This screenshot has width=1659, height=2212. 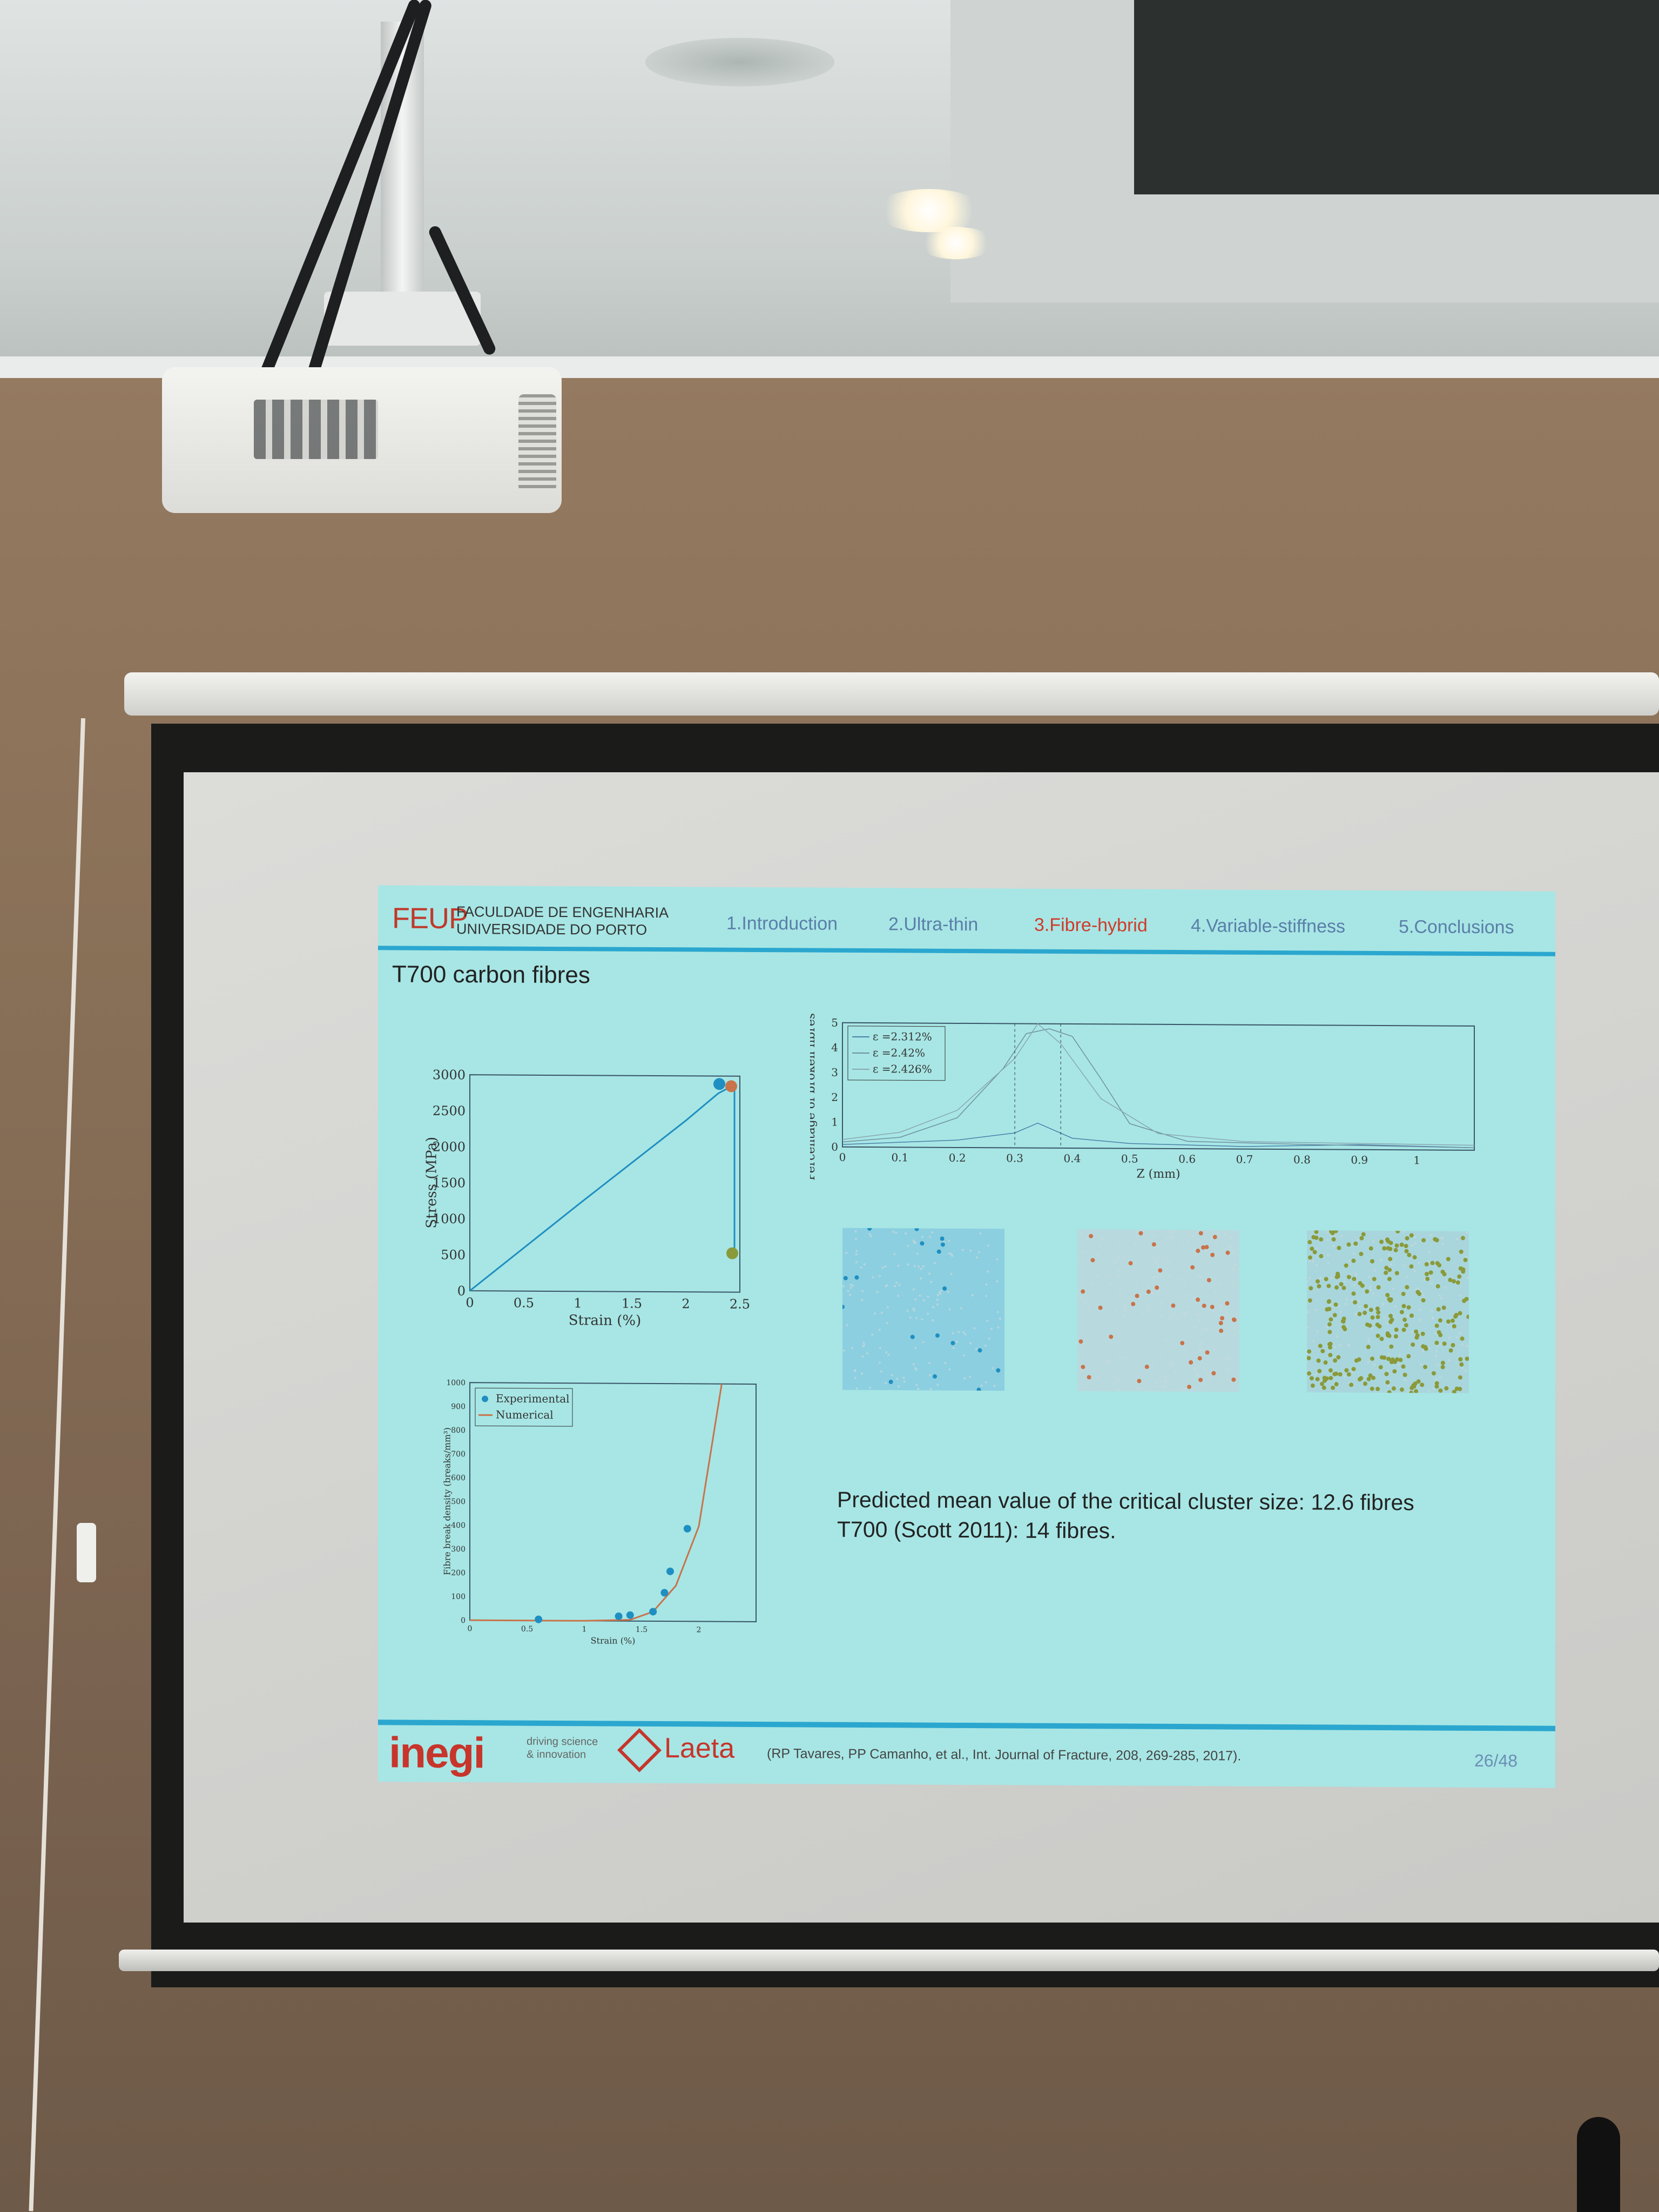 I want to click on ceiling-light, so click(x=929, y=210).